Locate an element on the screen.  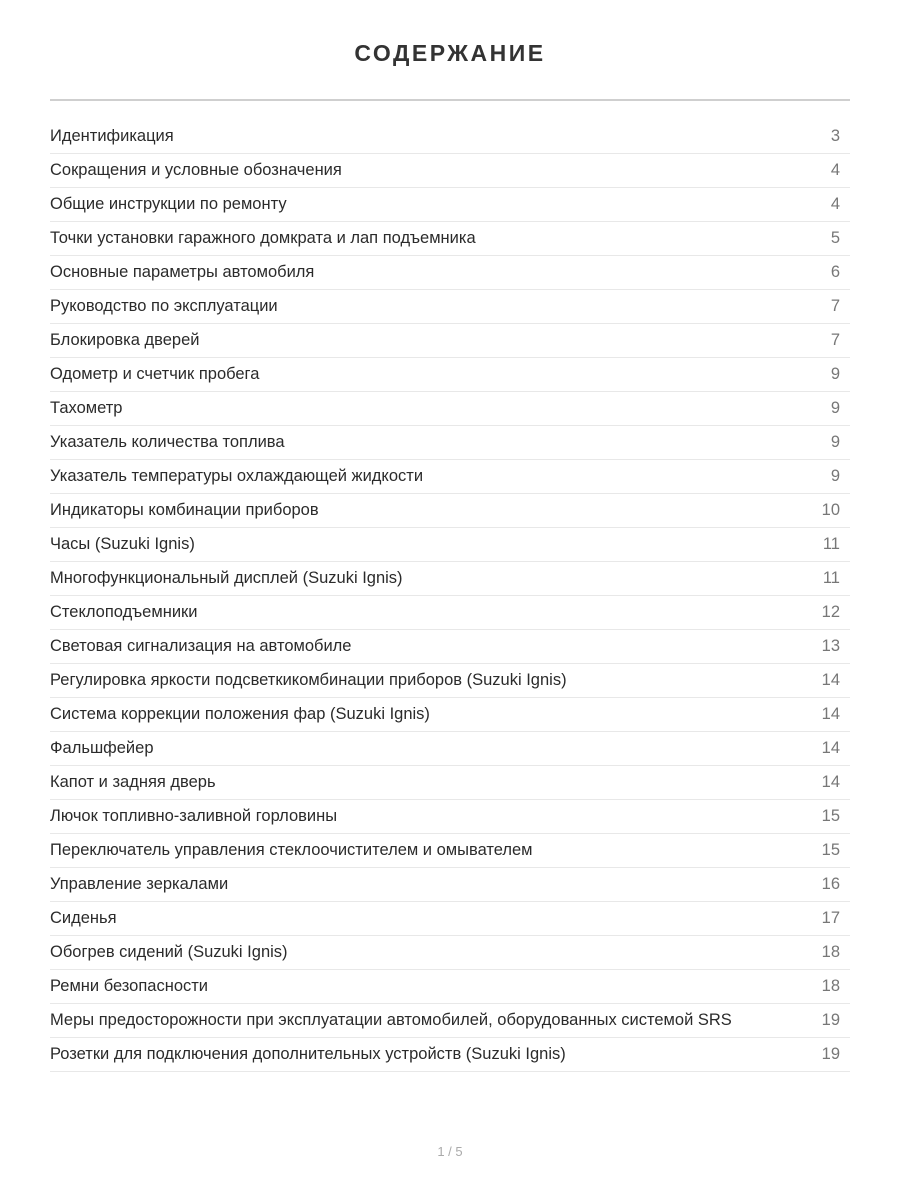
toc-entry-title: Капот и задняя дверь is located at coordinates (133, 782).